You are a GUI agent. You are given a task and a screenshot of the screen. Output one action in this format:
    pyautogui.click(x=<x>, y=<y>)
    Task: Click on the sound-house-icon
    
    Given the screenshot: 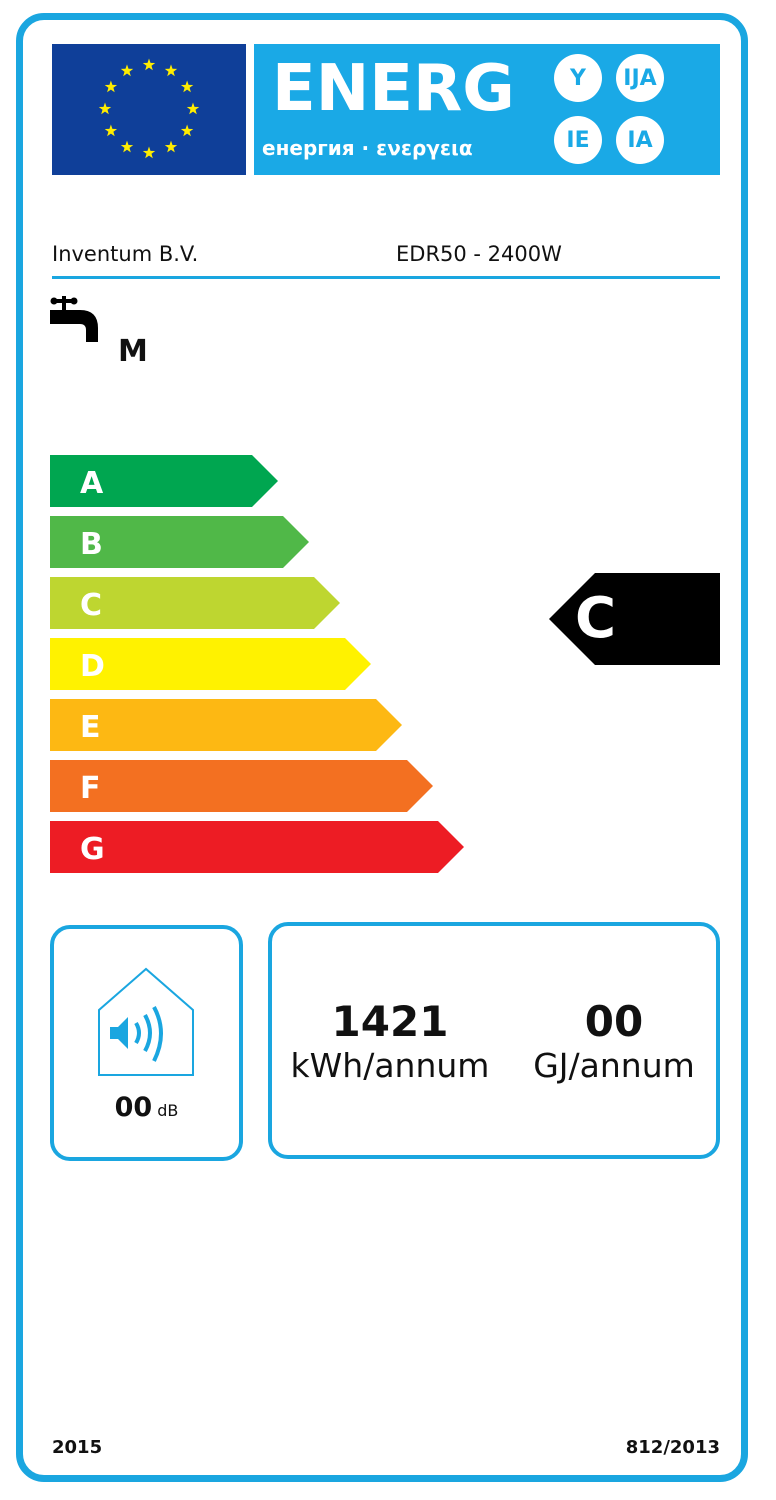 What is the action you would take?
    pyautogui.click(x=146, y=1021)
    